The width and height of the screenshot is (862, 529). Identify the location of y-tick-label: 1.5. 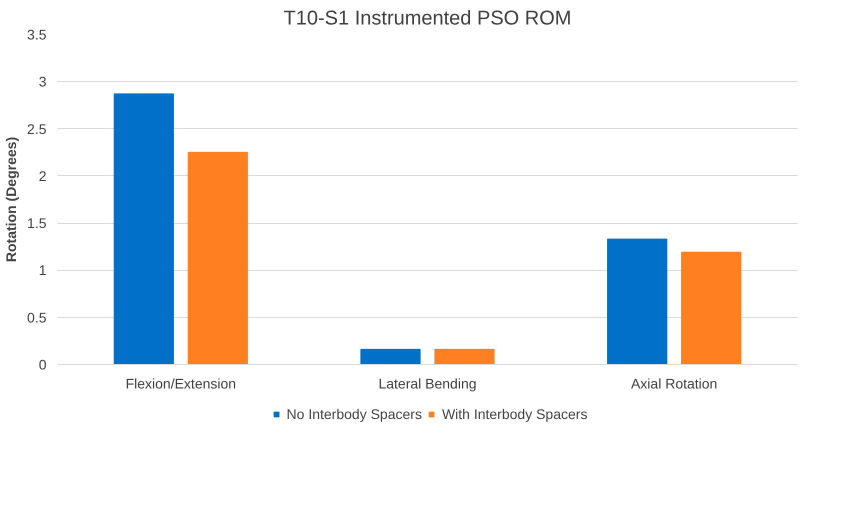
(37, 223).